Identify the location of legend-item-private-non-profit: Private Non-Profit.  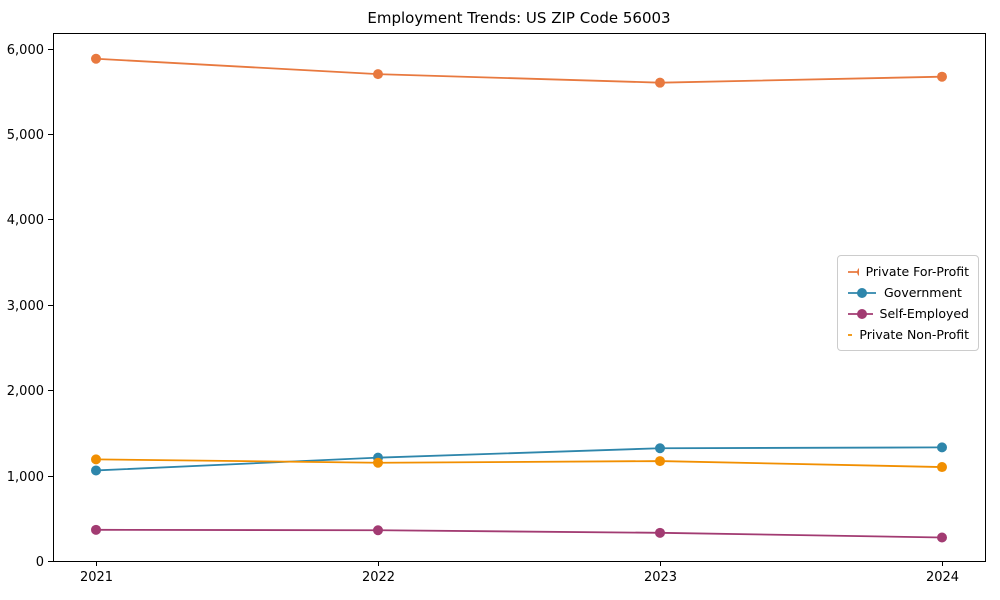
(908, 334).